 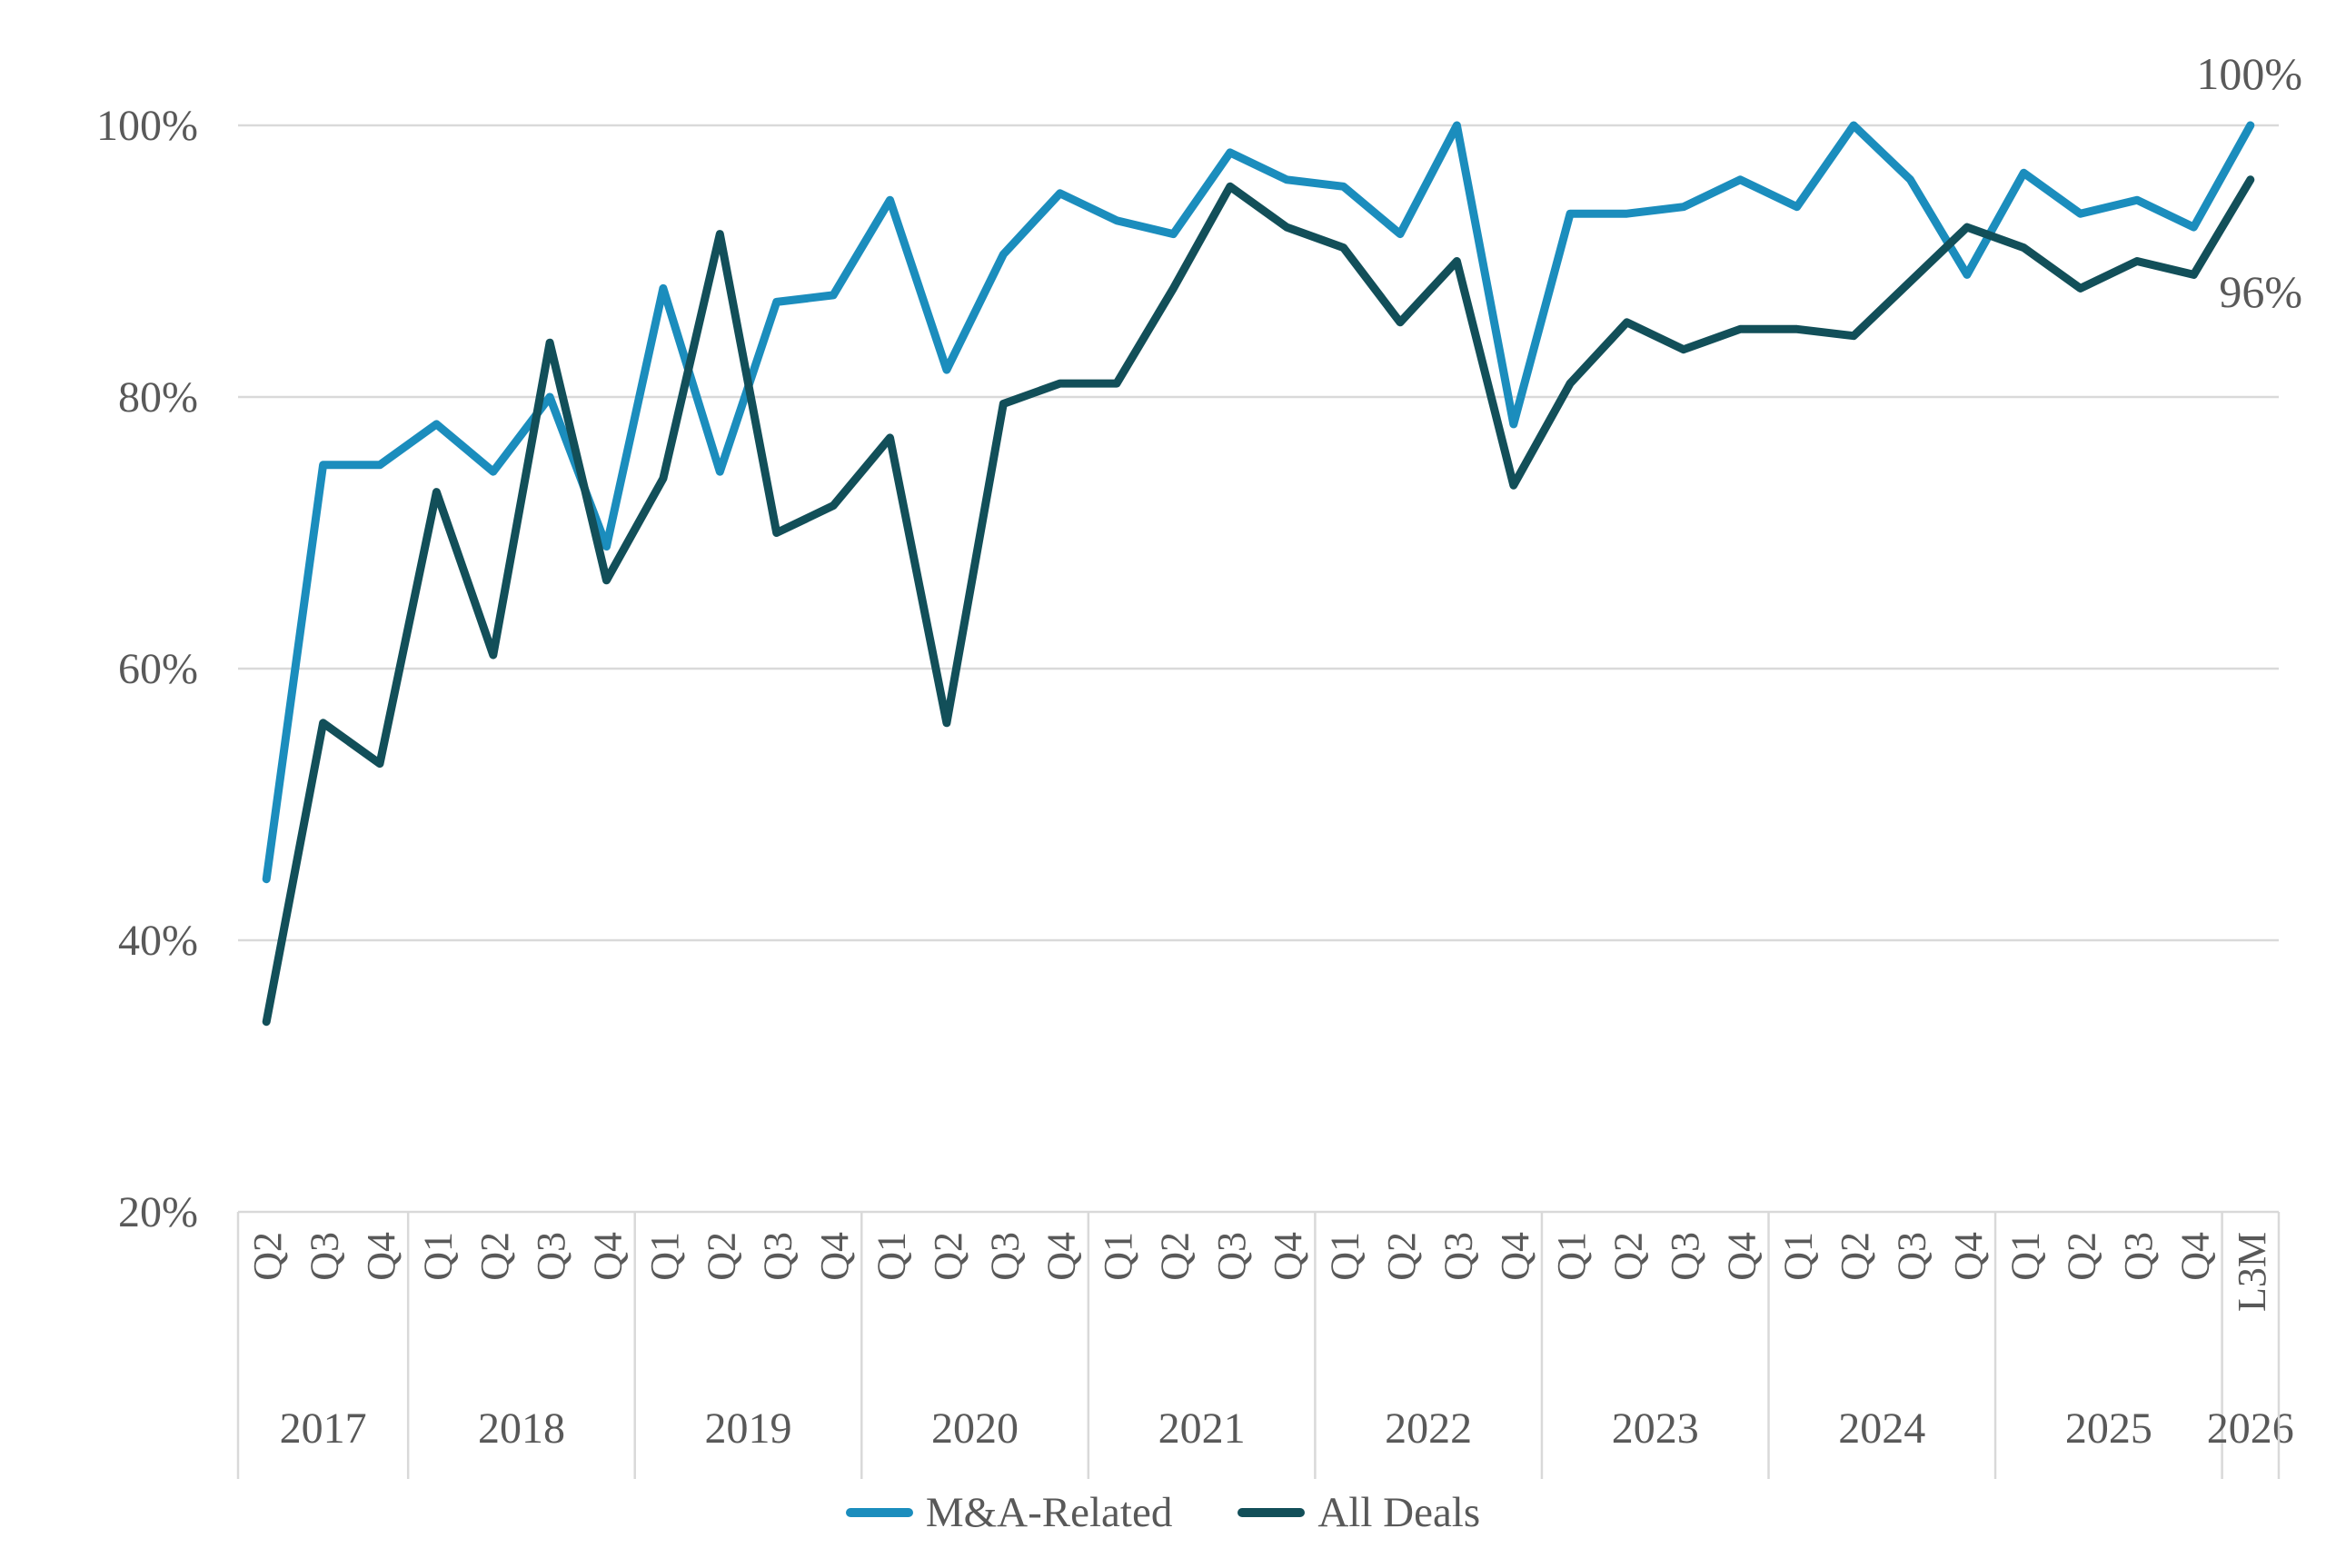 I want to click on y-axis-tick-label: 20%, so click(x=158, y=1212).